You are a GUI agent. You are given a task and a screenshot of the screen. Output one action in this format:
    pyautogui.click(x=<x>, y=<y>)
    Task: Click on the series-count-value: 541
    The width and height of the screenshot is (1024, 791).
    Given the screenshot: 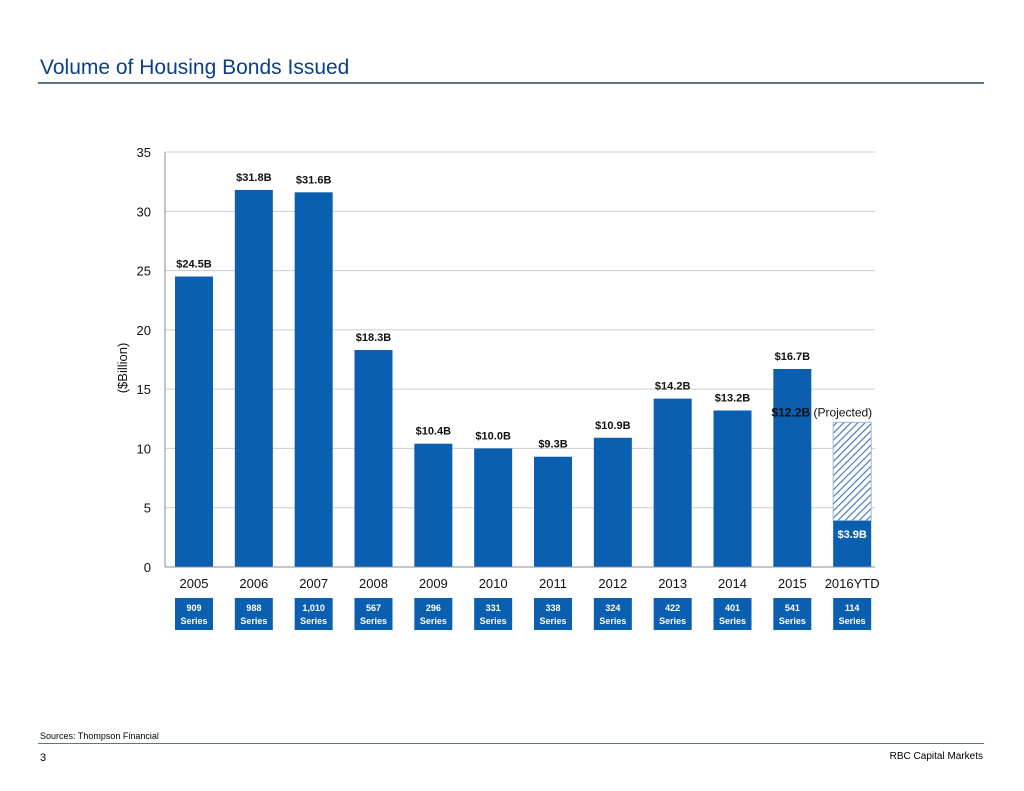 What is the action you would take?
    pyautogui.click(x=792, y=608)
    